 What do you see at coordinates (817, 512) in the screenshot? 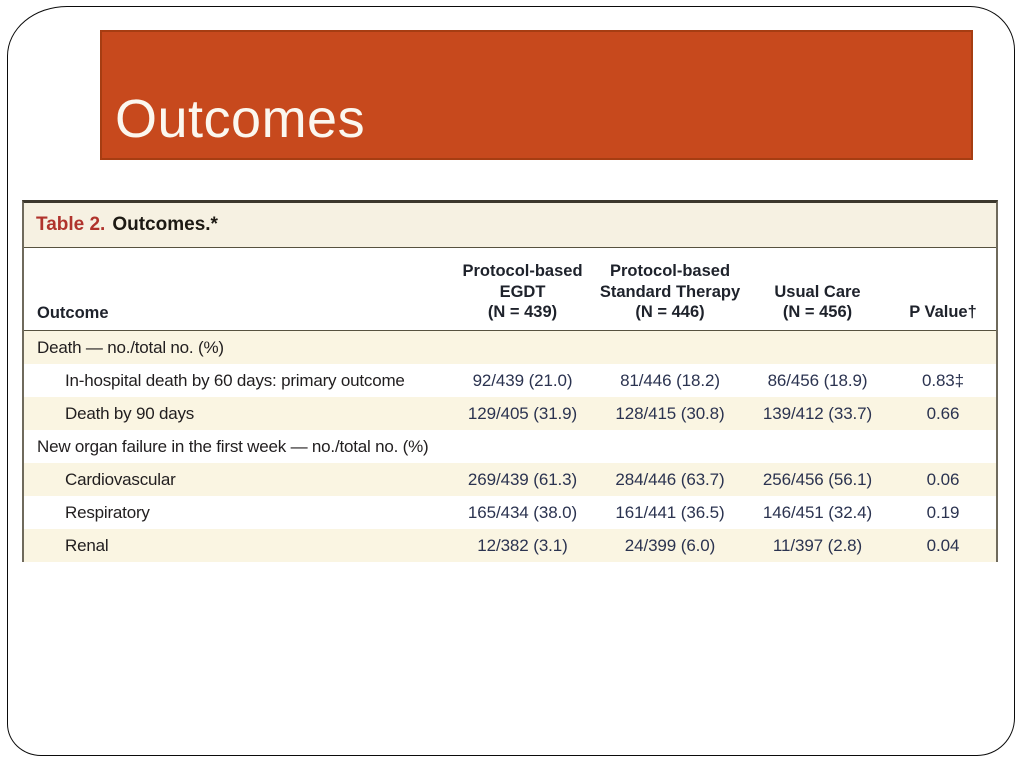
I see `cell-usual: 146/451 (32.4)` at bounding box center [817, 512].